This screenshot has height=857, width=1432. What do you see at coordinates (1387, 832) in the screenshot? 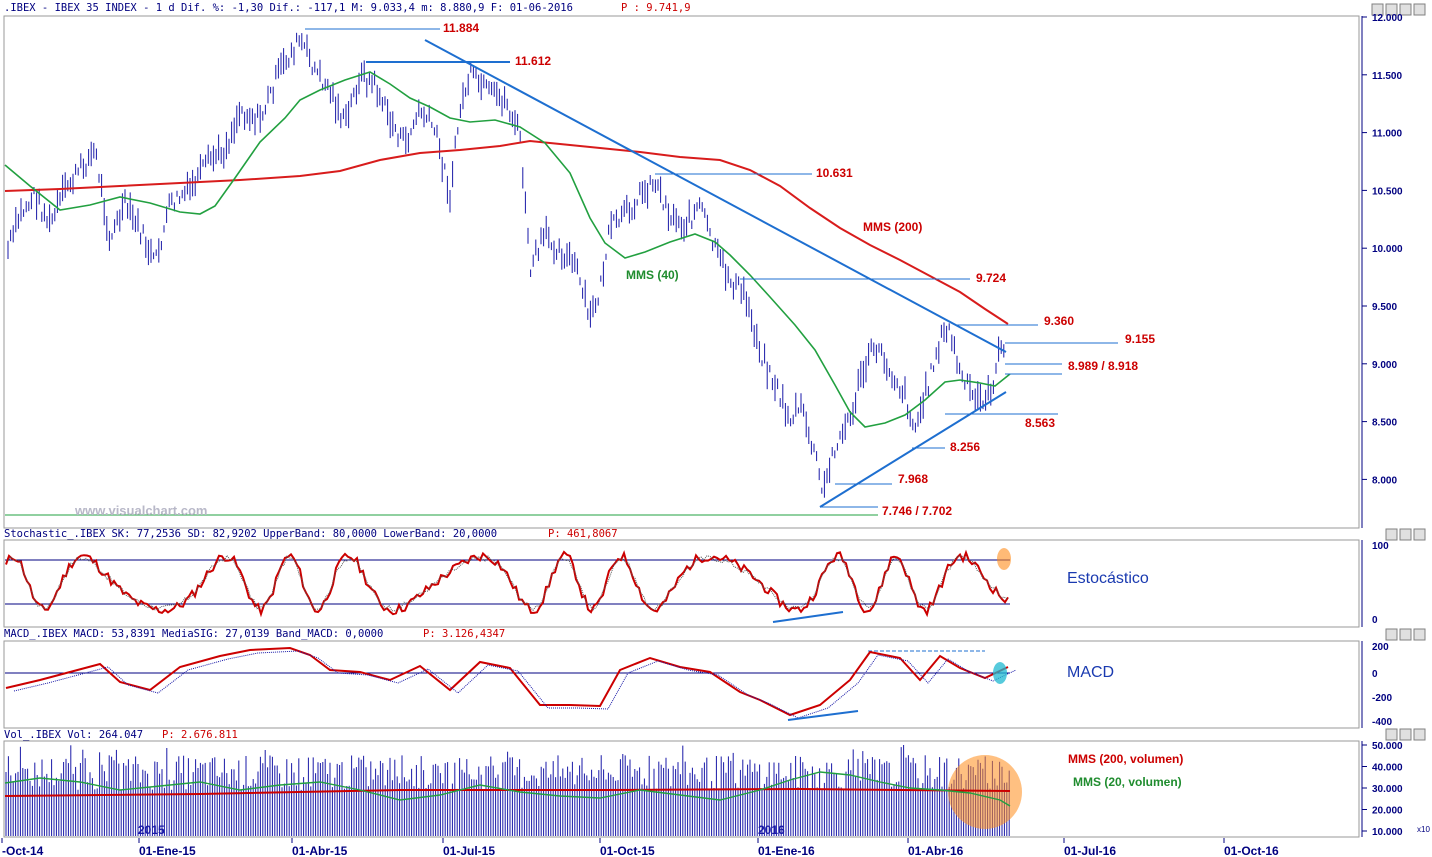
I see `vol-tick-label: 10.000` at bounding box center [1387, 832].